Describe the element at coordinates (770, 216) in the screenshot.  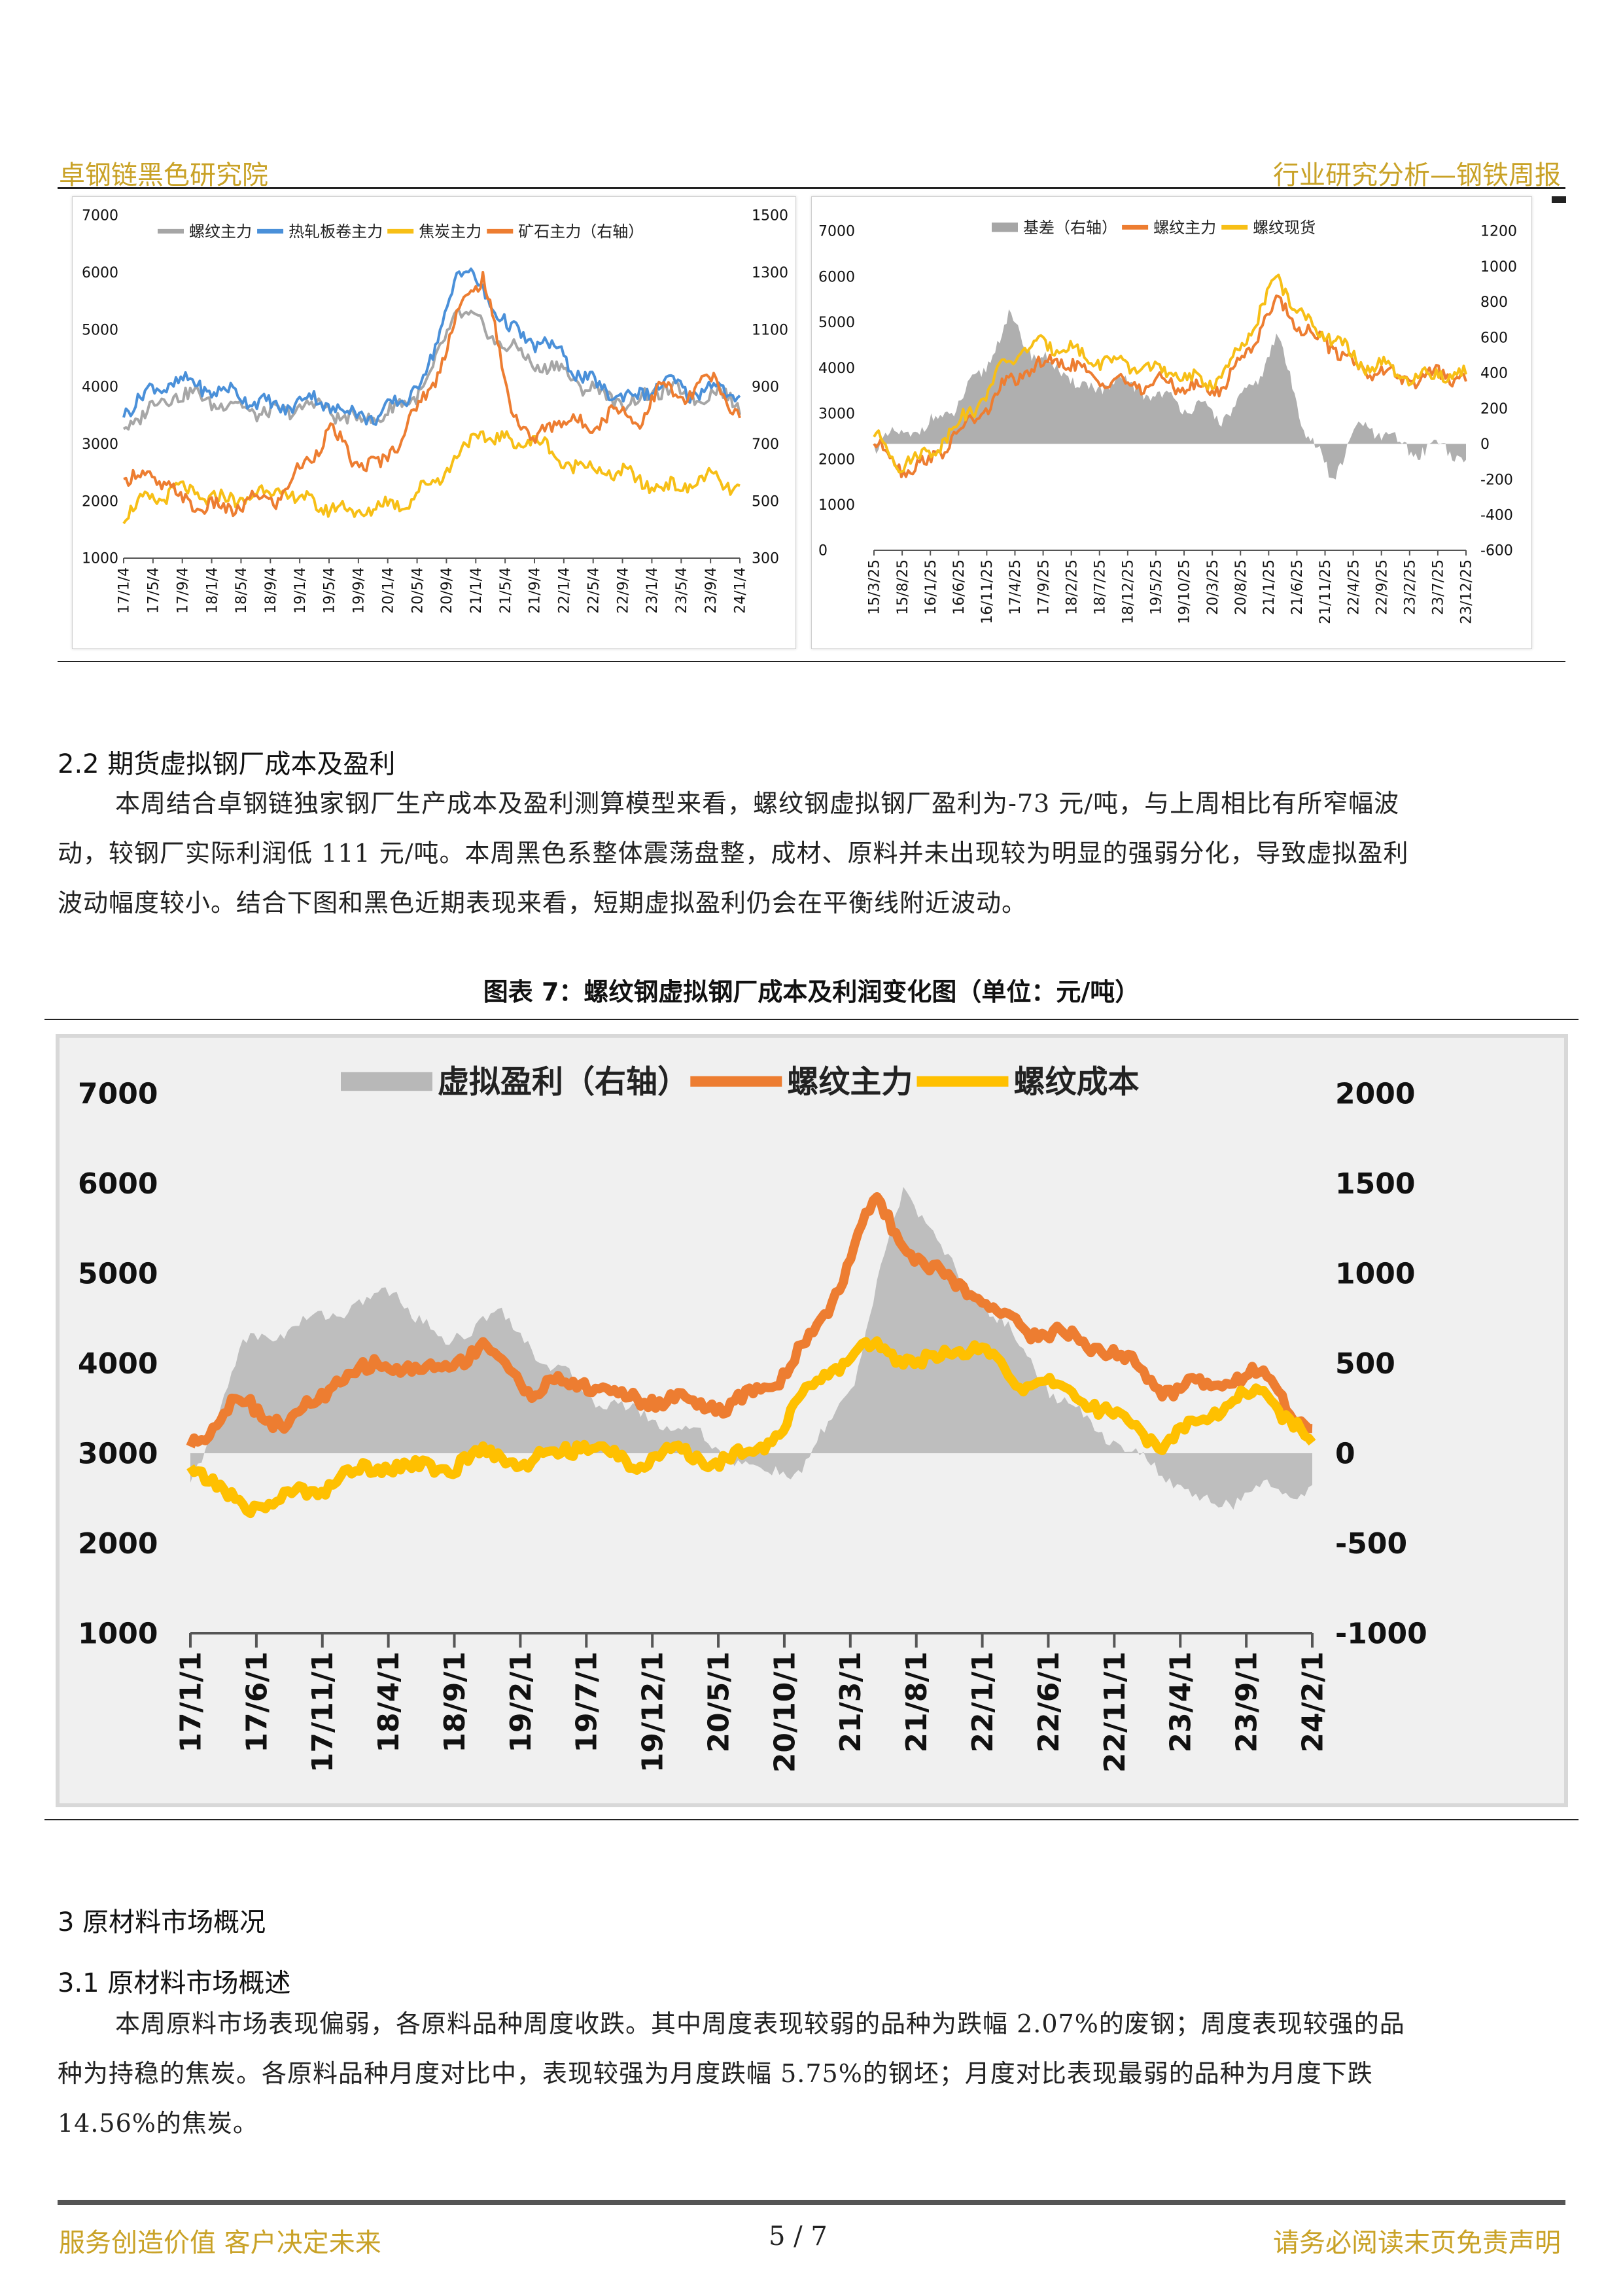
I see `y-right-tick-label: 1500` at that location.